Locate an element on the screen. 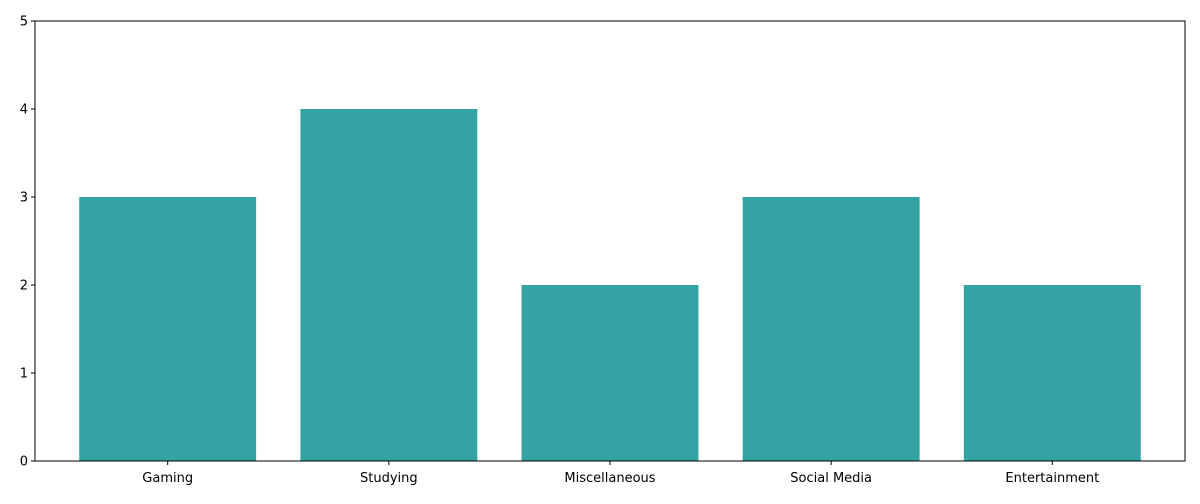 The height and width of the screenshot is (504, 1200). bar-studying is located at coordinates (389, 285).